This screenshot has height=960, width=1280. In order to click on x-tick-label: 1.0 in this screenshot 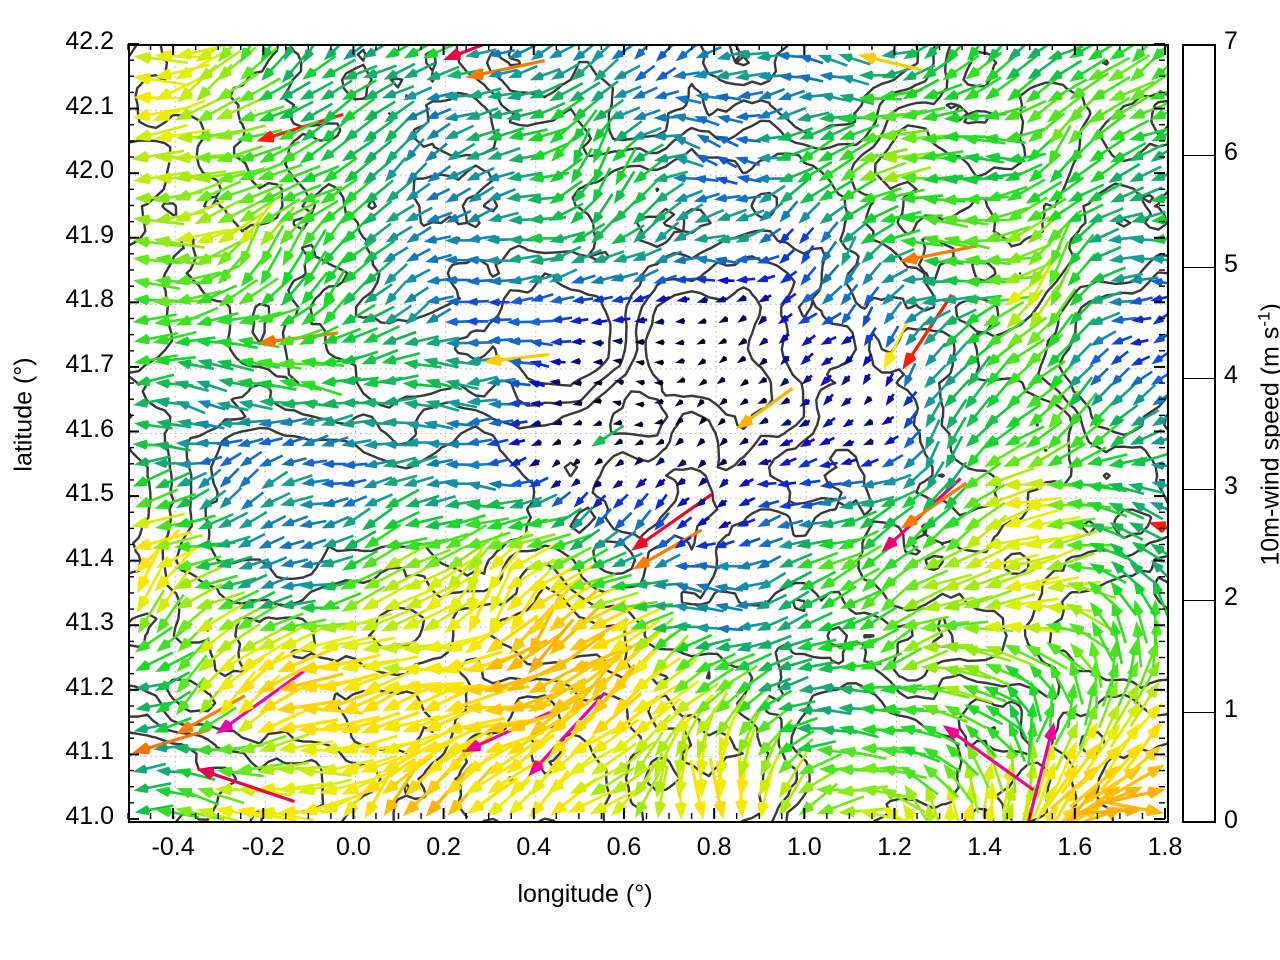, I will do `click(804, 847)`.